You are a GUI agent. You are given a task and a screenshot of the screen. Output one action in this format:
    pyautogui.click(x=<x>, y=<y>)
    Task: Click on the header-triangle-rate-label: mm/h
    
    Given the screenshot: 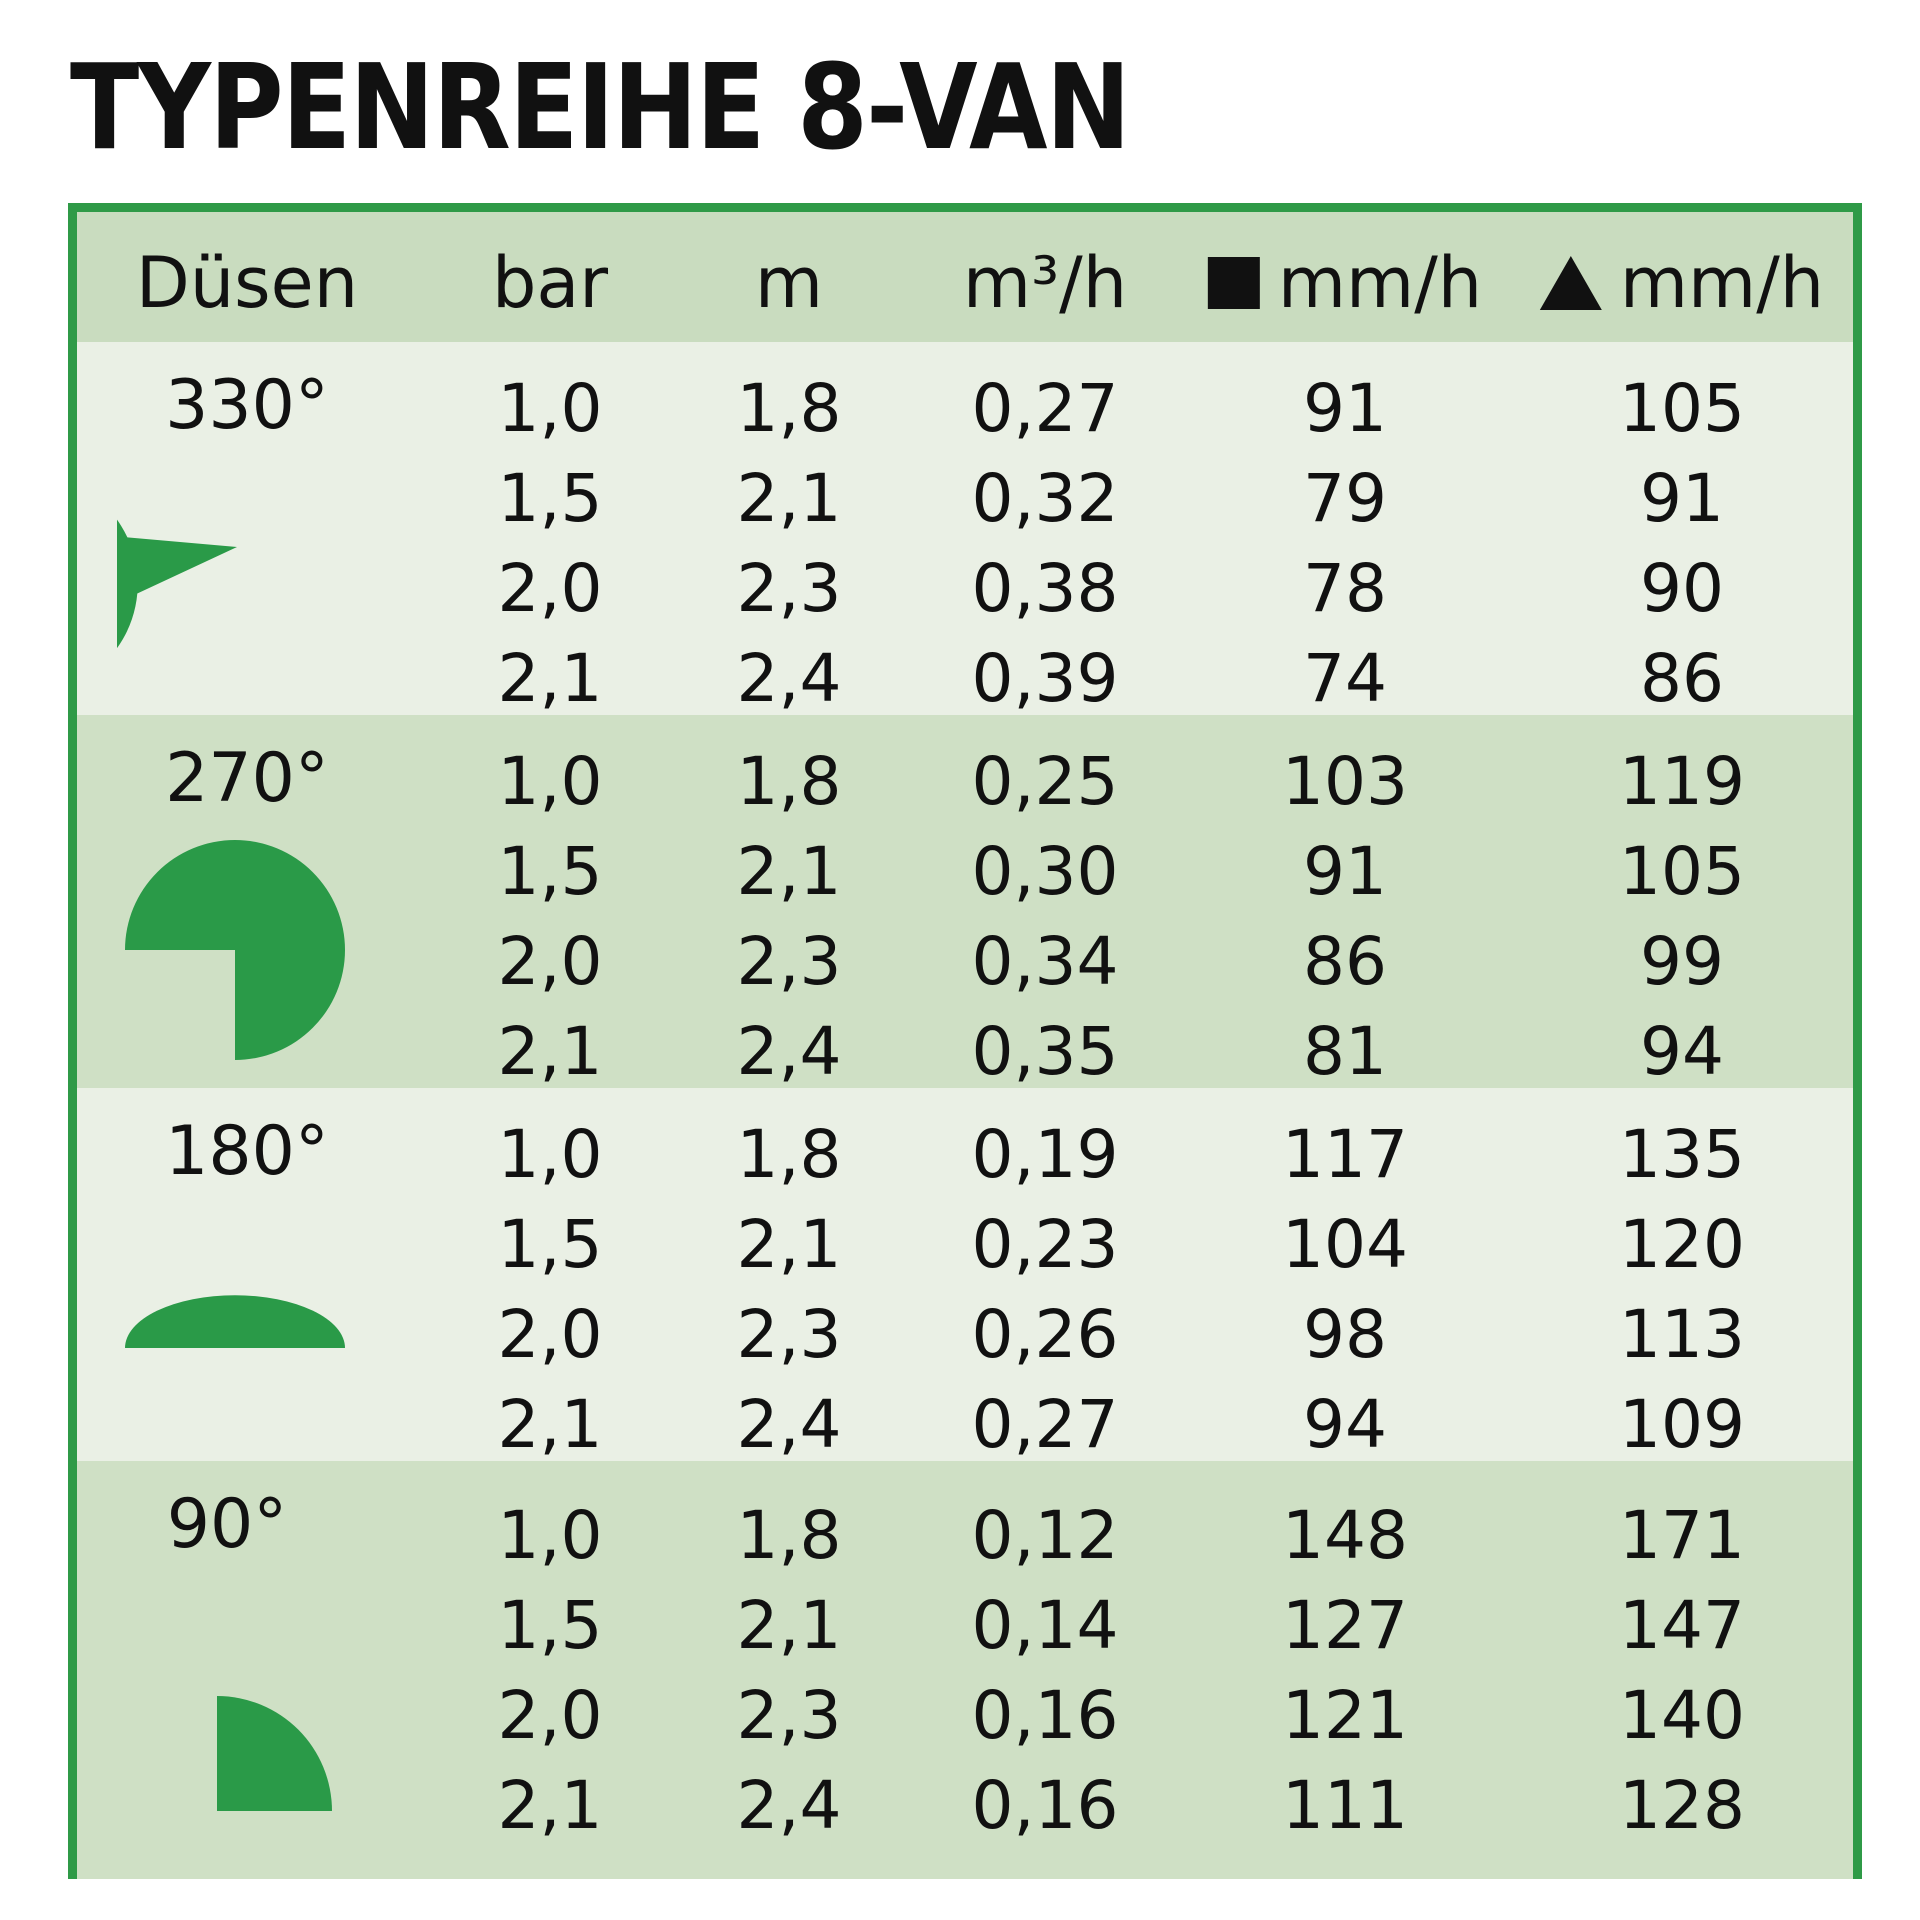 What is the action you would take?
    pyautogui.click(x=1722, y=283)
    